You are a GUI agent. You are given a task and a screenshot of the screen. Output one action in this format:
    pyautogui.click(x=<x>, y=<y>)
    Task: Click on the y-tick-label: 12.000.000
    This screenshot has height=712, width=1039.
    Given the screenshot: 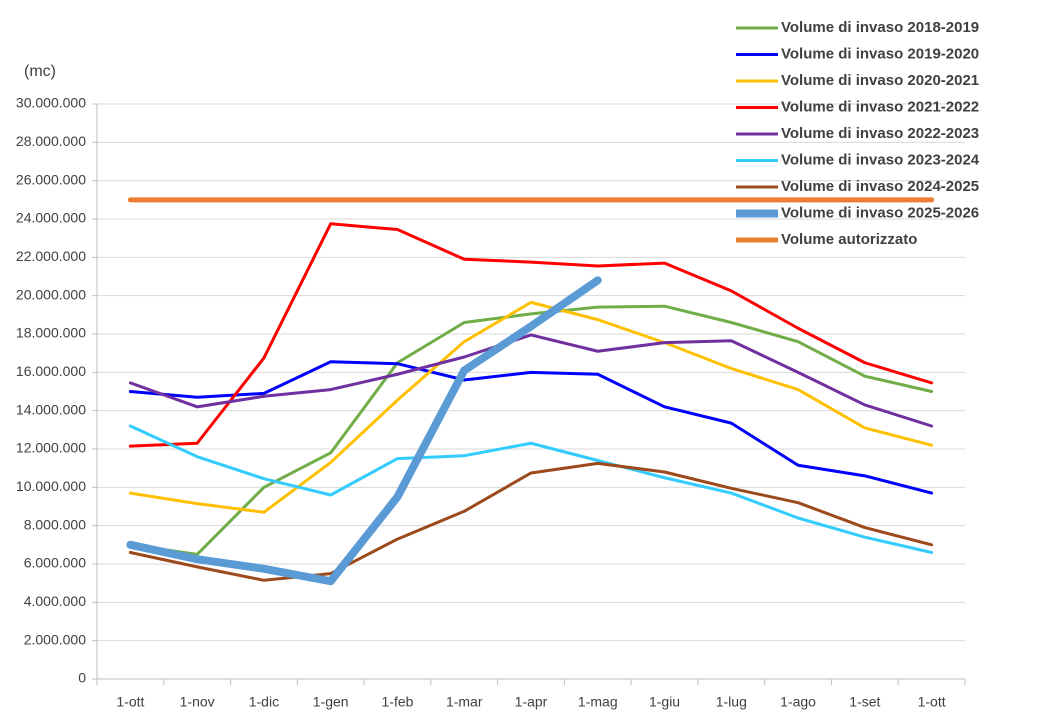 What is the action you would take?
    pyautogui.click(x=51, y=448)
    